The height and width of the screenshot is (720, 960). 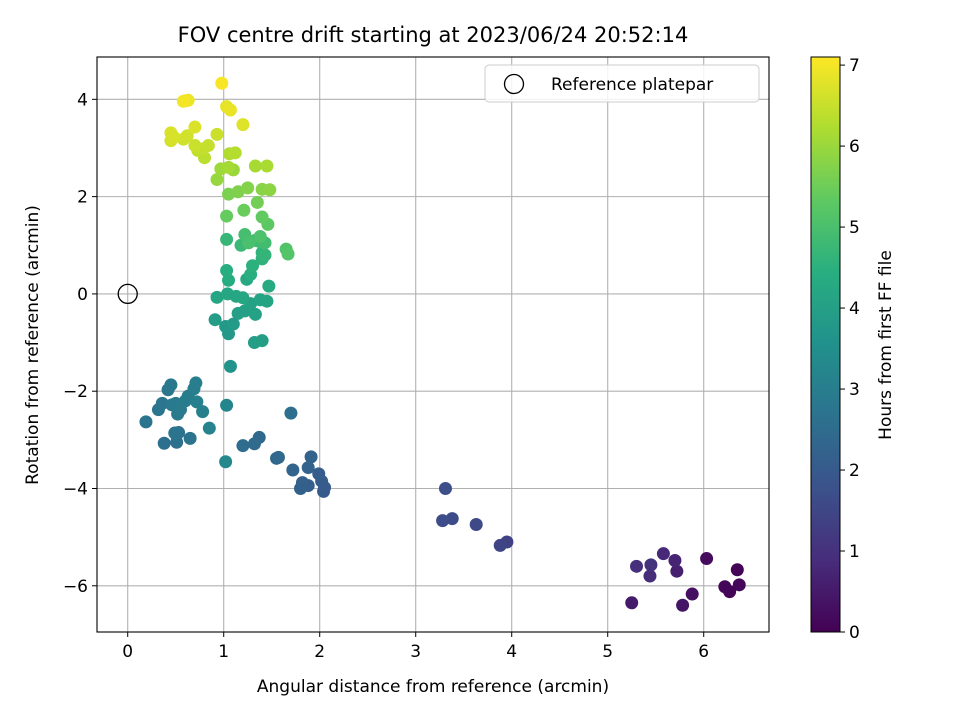 I want to click on legend: Reference platepar, so click(x=622, y=83).